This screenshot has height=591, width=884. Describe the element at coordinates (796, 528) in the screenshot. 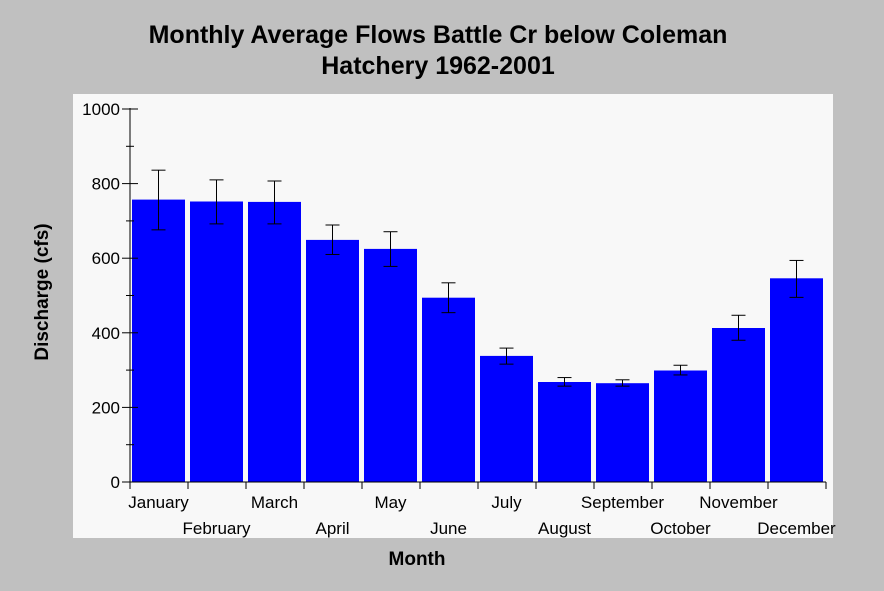

I see `x-tick-label-december: December` at that location.